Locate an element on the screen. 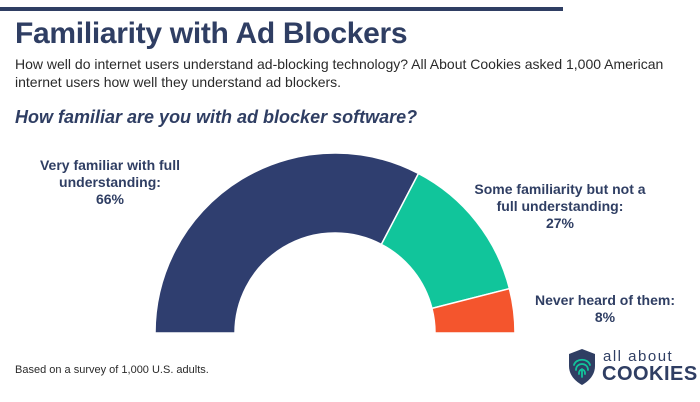 Image resolution: width=700 pixels, height=402 pixels. shield-fingerprint-icon is located at coordinates (582, 367).